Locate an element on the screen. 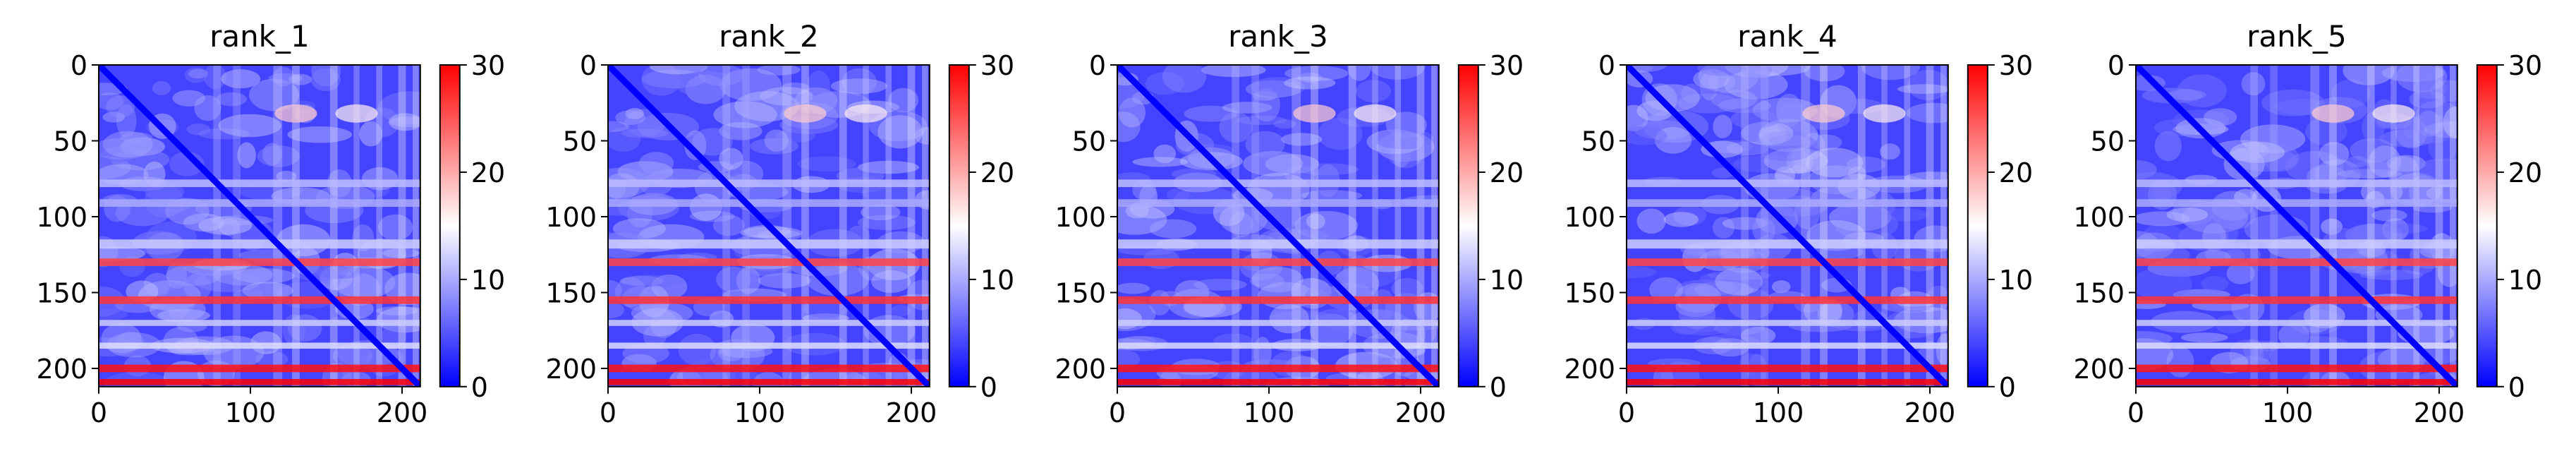 This screenshot has height=463, width=2576. colorbar-tick-label: 20 is located at coordinates (1507, 172).